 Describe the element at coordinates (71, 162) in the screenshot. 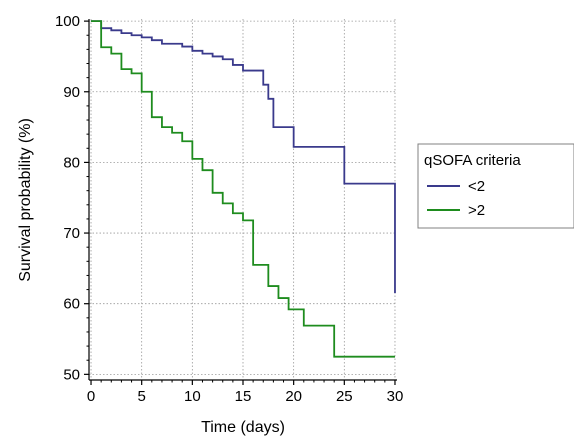

I see `y-tick-label: 80` at that location.